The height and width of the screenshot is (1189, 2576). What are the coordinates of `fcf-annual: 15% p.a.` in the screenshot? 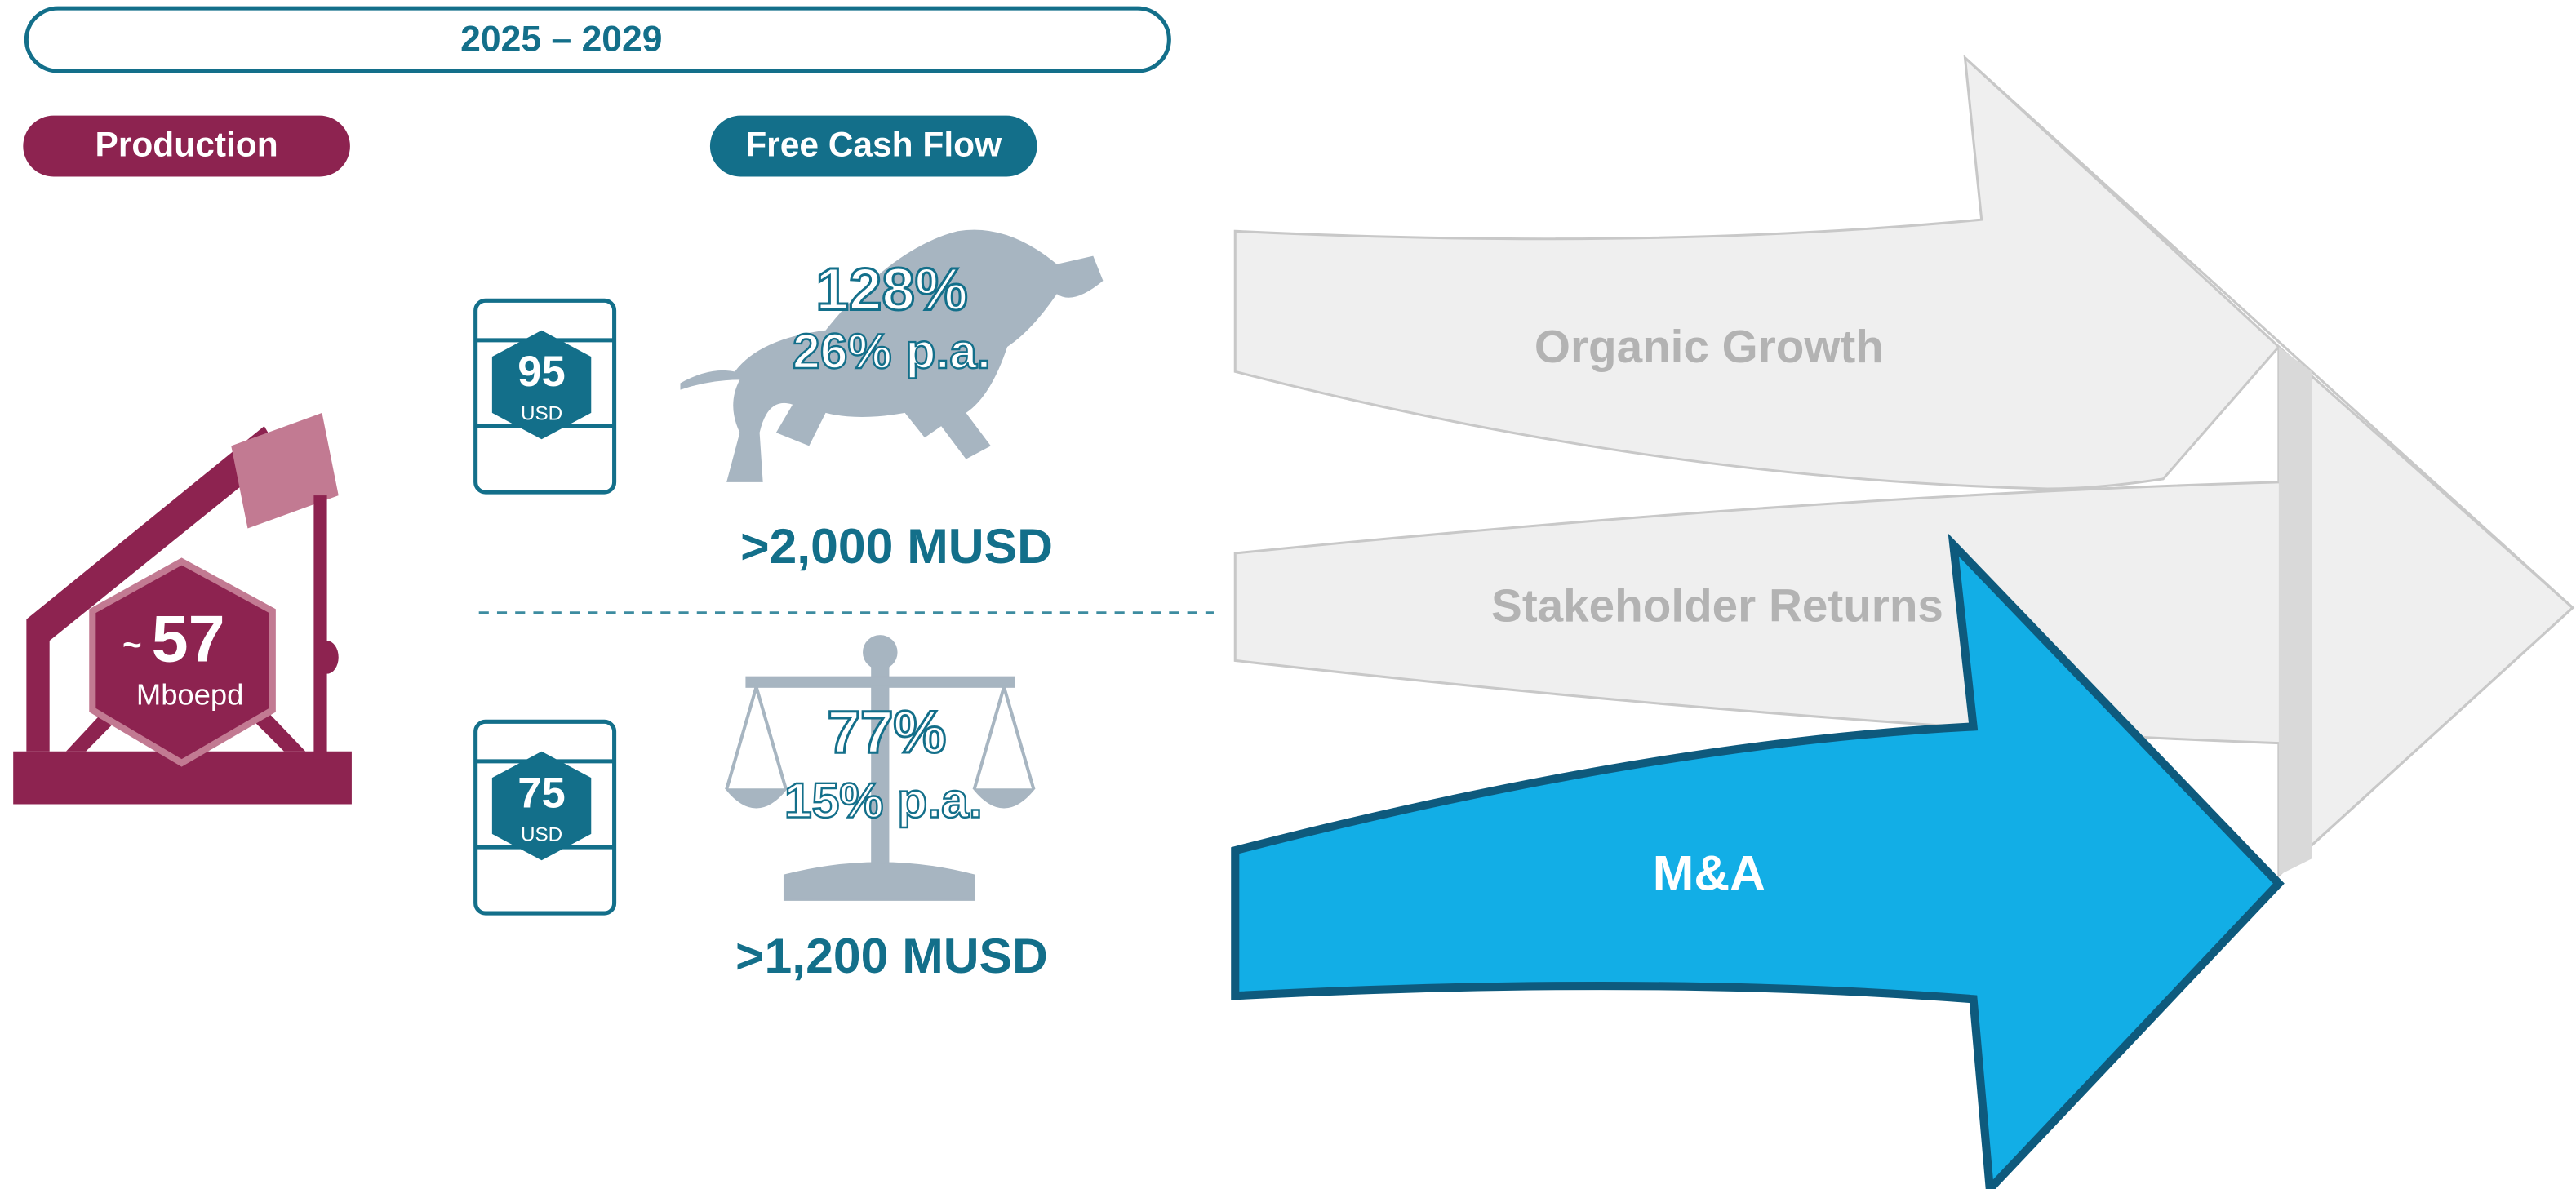 It's located at (883, 800).